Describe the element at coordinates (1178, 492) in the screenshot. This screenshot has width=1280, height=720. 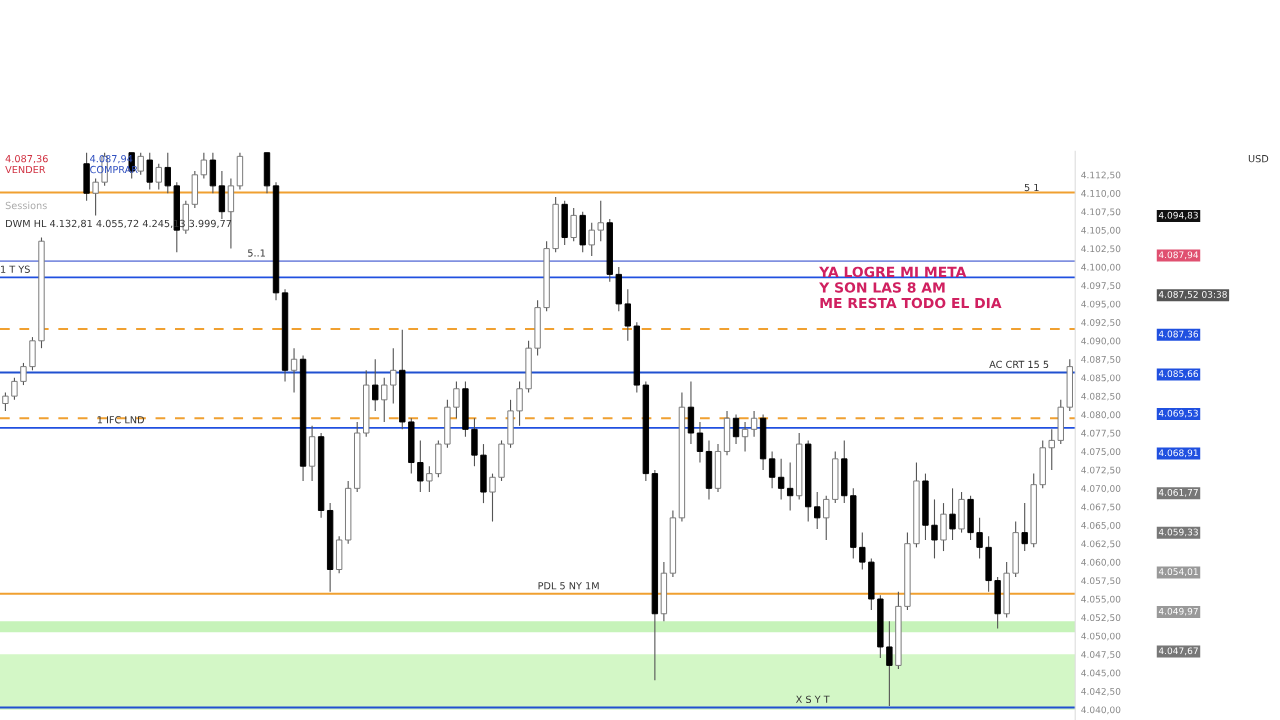
I see `text: 4.061,77` at that location.